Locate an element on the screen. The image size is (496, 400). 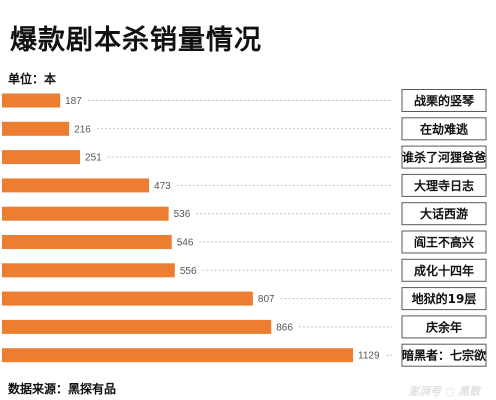
category-label: 地狱的19层 is located at coordinates (444, 298).